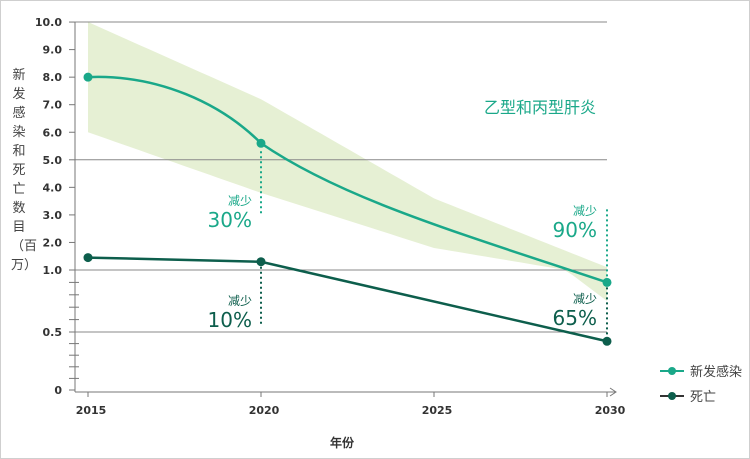 Image resolution: width=750 pixels, height=459 pixels. Describe the element at coordinates (53, 270) in the screenshot. I see `y-tick-label: 1.0` at that location.